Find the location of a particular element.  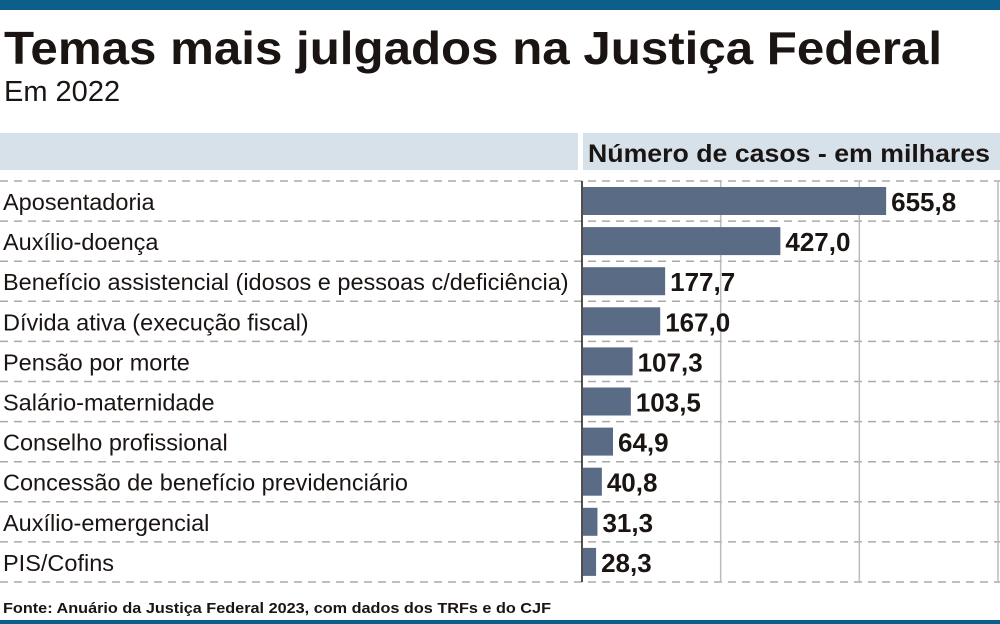

category-label: Concessão de benefício previdenciário is located at coordinates (205, 483).